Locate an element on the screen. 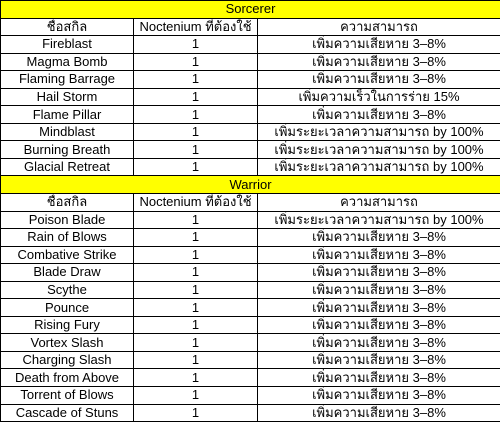  table-row: Death from Above 1 เพิ่มความเสียหาย 3–8% is located at coordinates (250, 378).